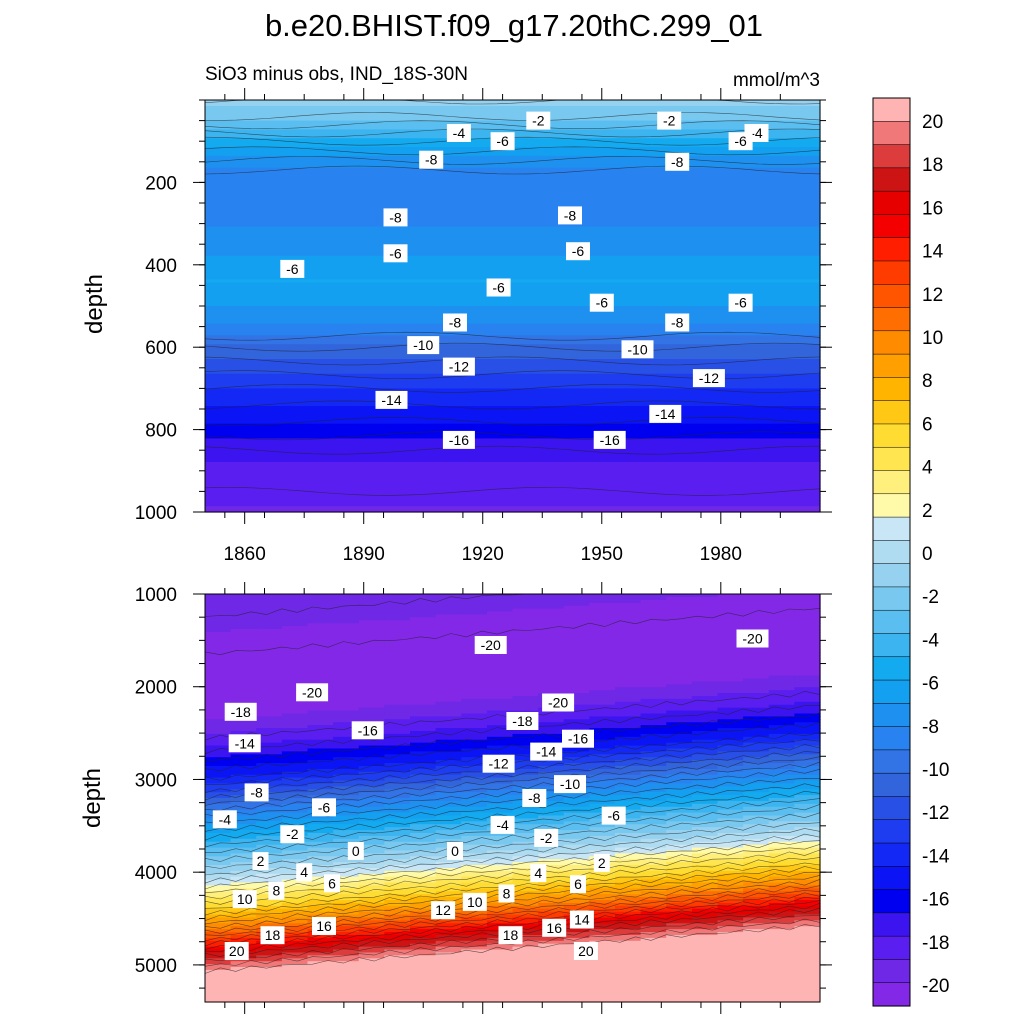 This screenshot has width=1024, height=1024. Describe the element at coordinates (474, 901) in the screenshot. I see `contour-label: 10` at that location.